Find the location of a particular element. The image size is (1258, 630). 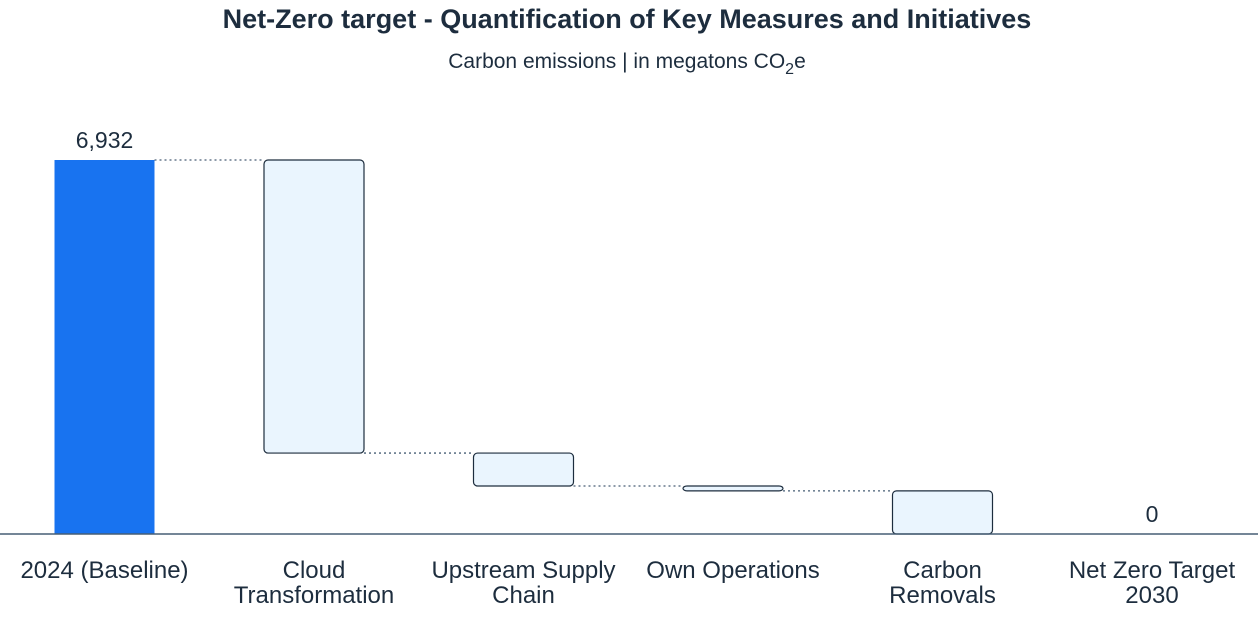

subtitle-text: Carbon emissions | in megatons CO is located at coordinates (616, 61).